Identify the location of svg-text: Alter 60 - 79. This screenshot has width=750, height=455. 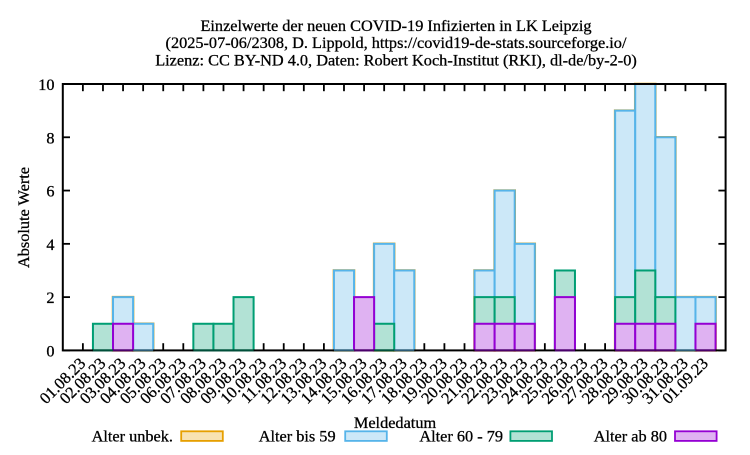
(461, 436).